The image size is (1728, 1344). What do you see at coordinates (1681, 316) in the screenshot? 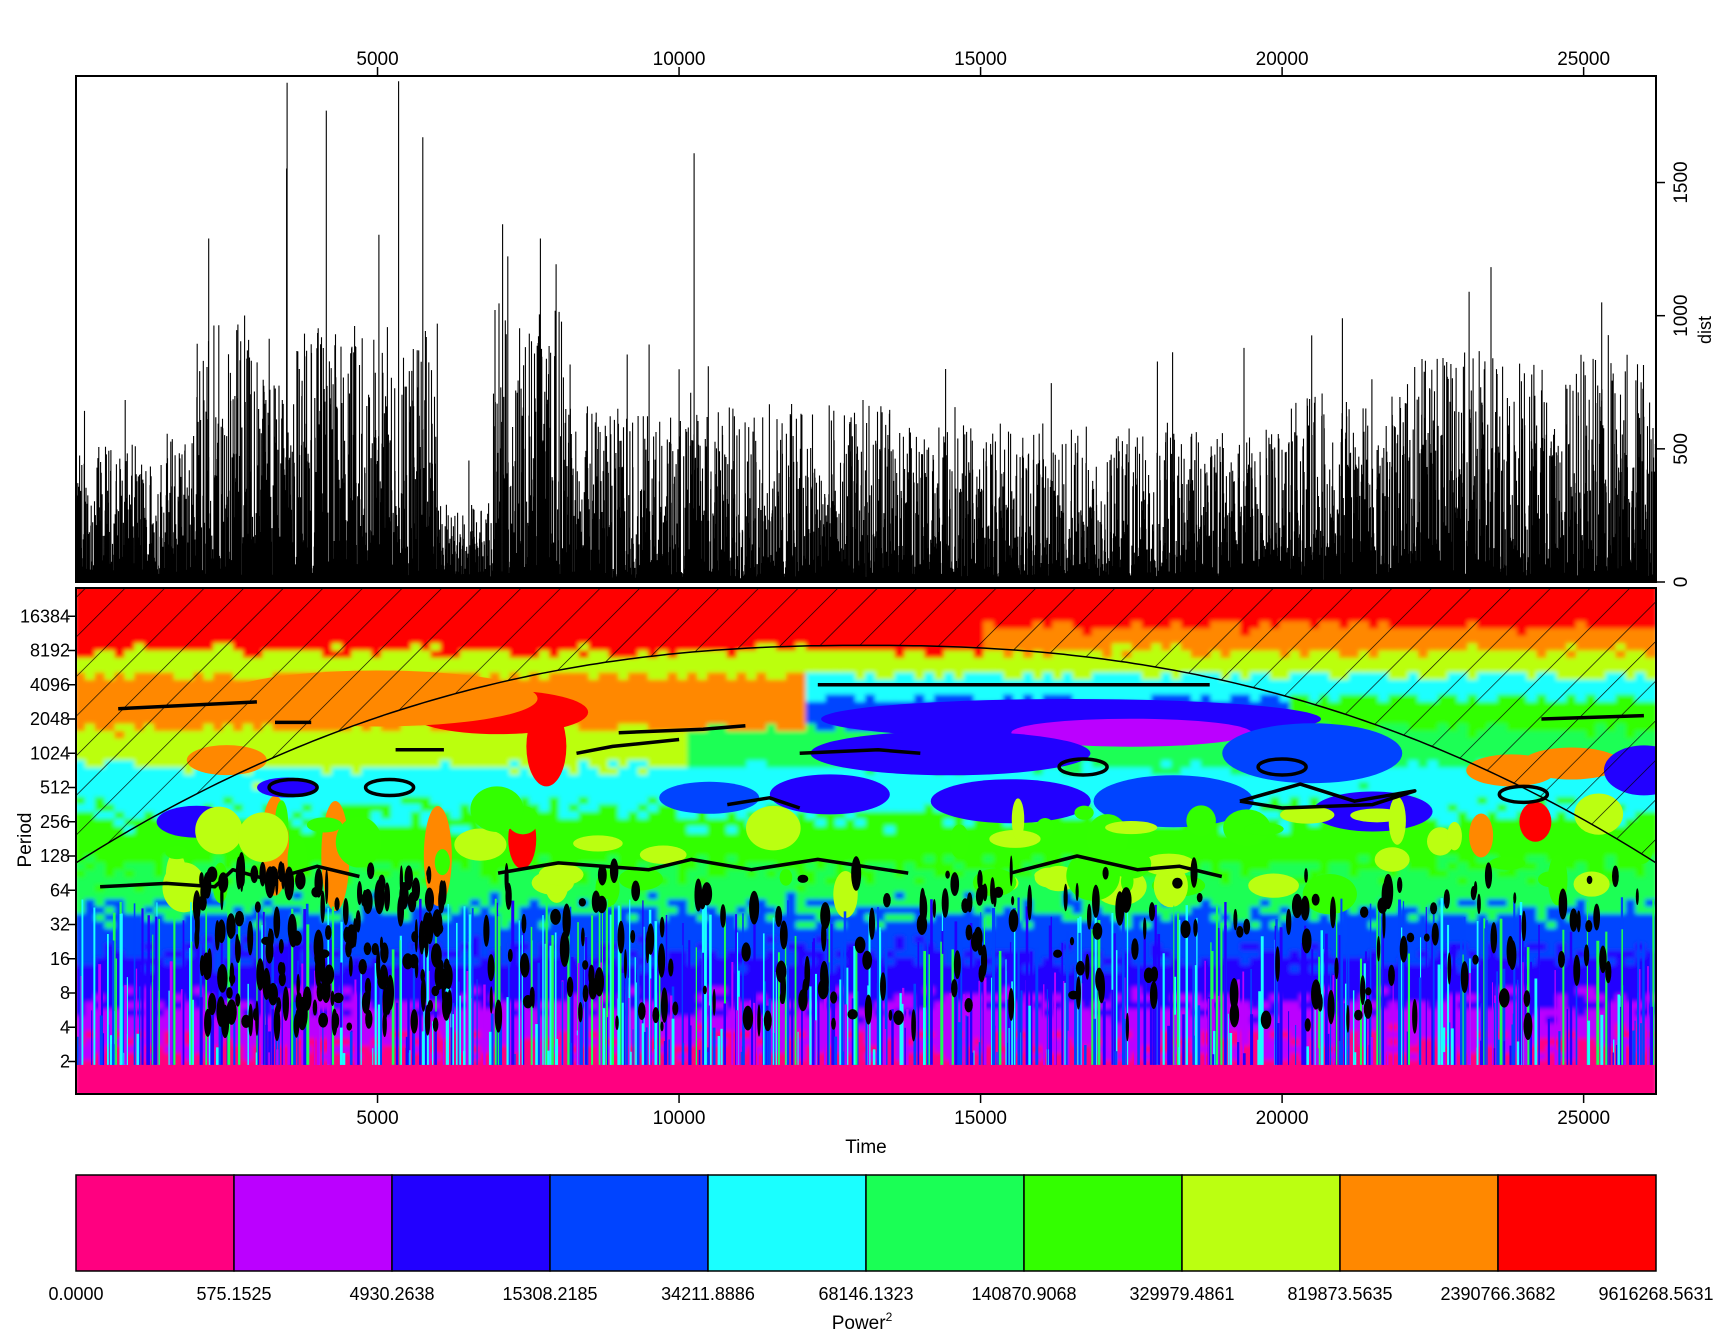
I see `right-y-tick-label-2: 1000` at bounding box center [1681, 316].